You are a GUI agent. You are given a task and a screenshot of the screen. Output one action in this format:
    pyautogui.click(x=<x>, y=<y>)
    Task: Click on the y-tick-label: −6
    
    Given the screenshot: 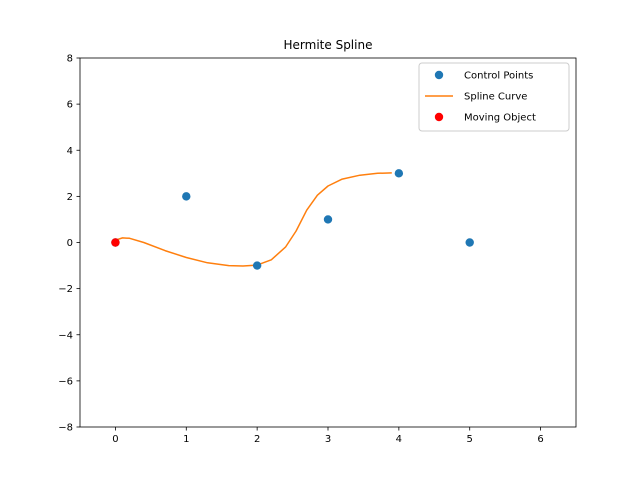 What is the action you would take?
    pyautogui.click(x=65, y=381)
    